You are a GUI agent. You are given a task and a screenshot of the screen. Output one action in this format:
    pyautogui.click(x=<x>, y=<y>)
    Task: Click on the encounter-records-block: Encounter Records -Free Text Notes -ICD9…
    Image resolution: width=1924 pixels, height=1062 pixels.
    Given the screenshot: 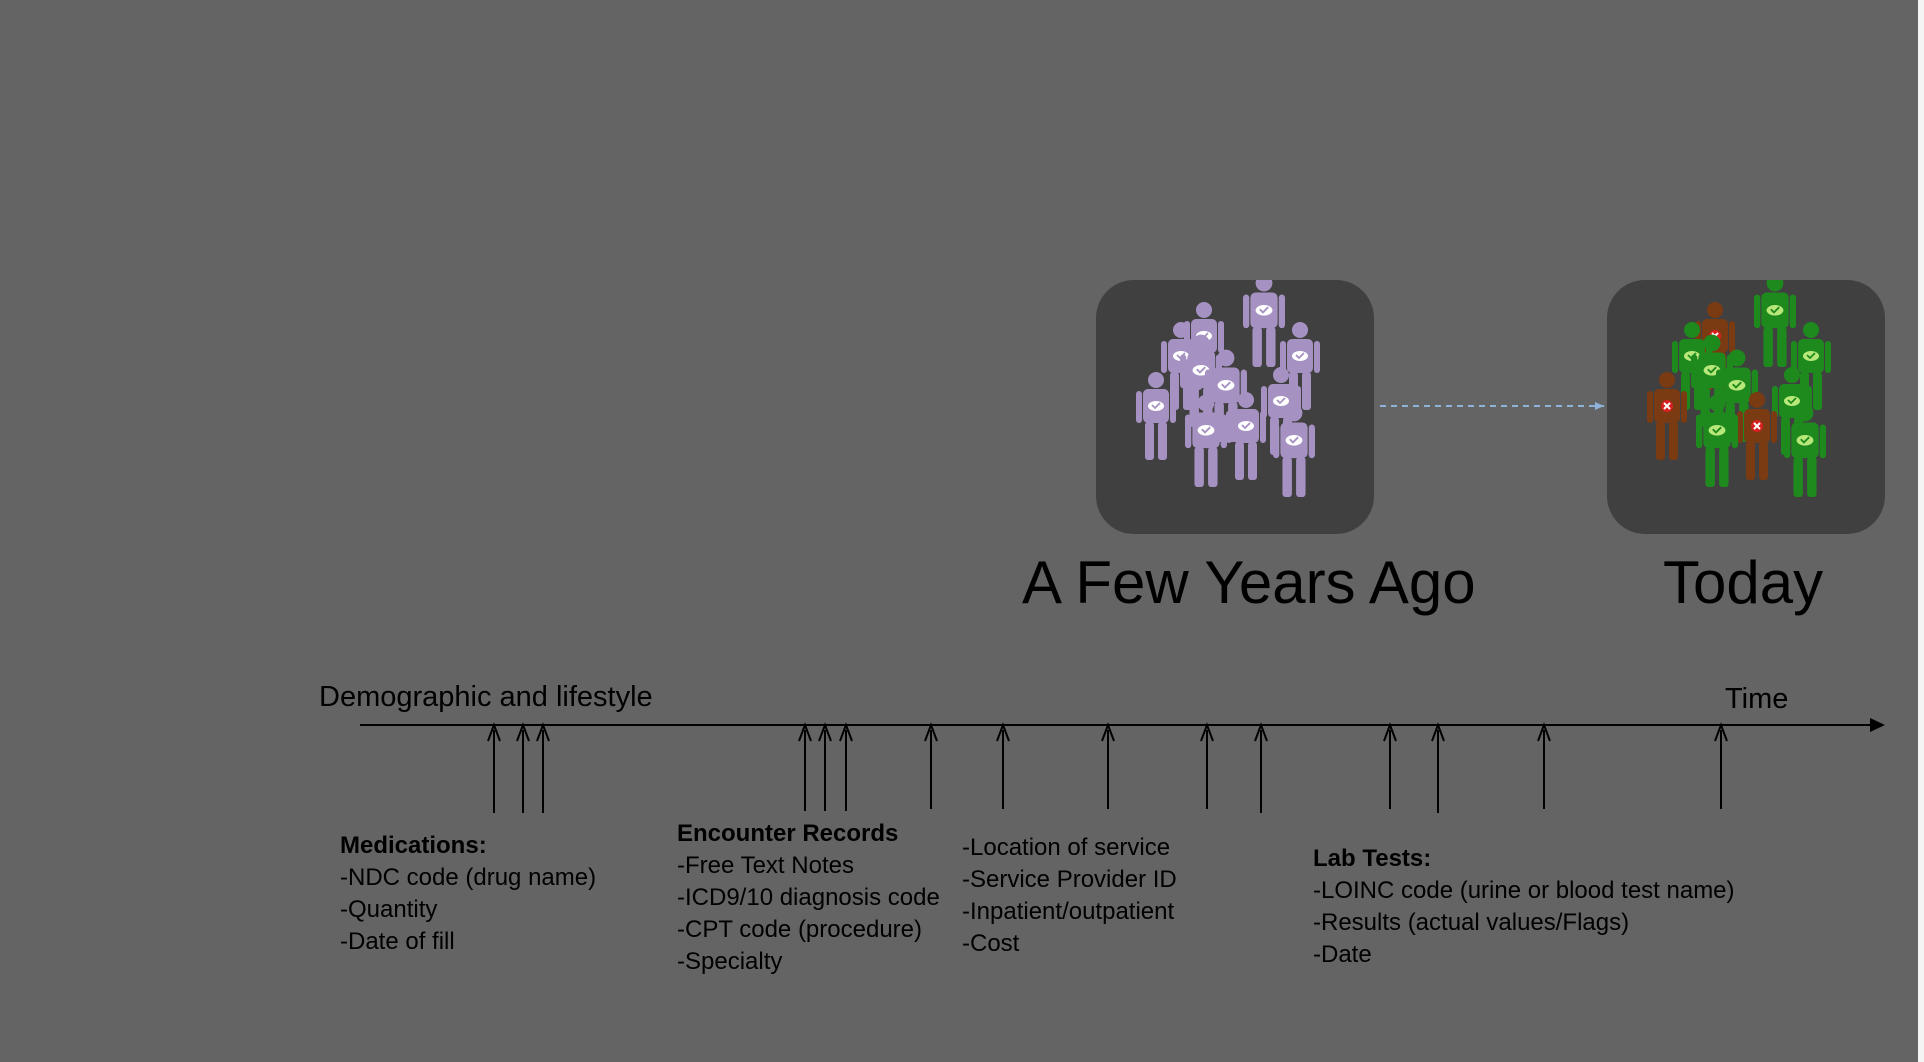 What is the action you would take?
    pyautogui.click(x=808, y=898)
    